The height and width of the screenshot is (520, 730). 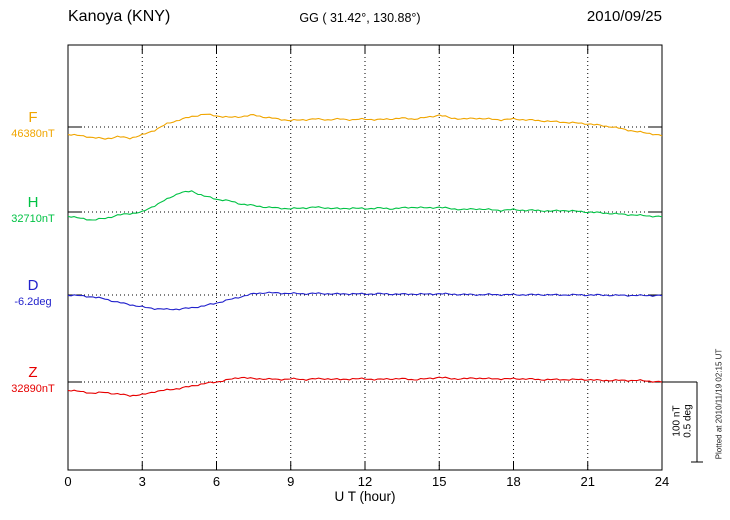 I want to click on baseline-value-d: -6.2deg, so click(x=33, y=302).